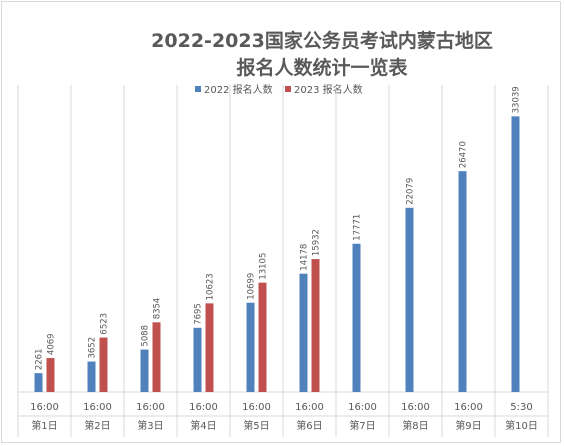 The height and width of the screenshot is (446, 564). I want to click on value-label-2022-day6: 14178, so click(305, 257).